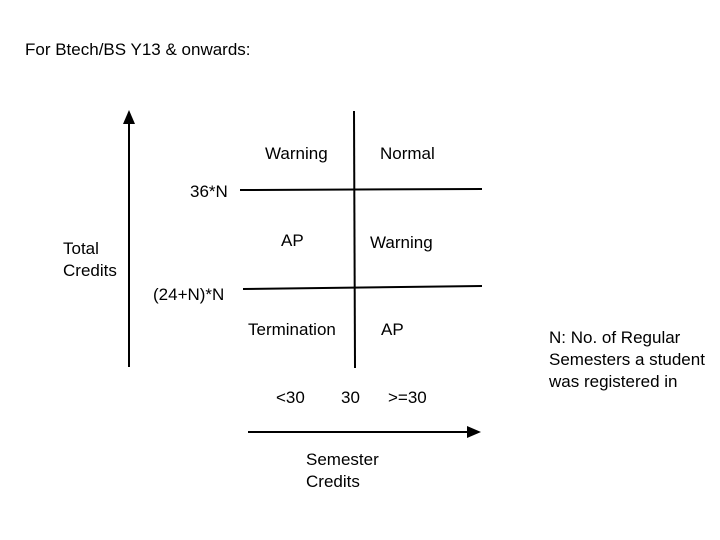  Describe the element at coordinates (342, 459) in the screenshot. I see `x-axis-label-line1: Semester` at that location.